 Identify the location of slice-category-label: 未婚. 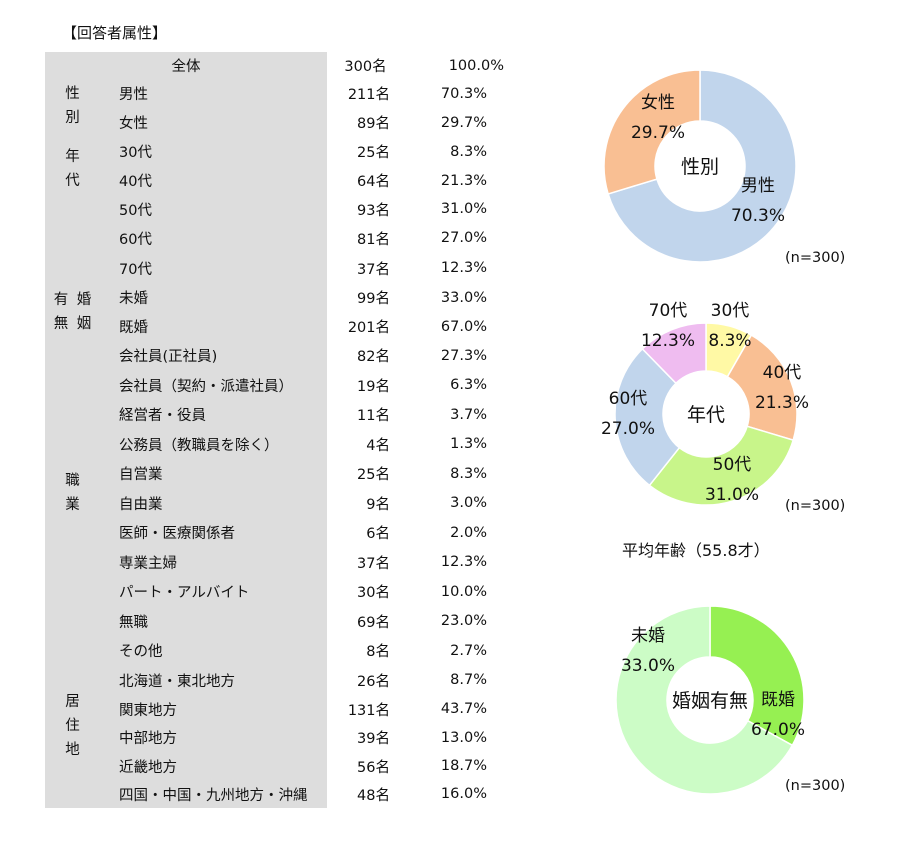
(648, 636).